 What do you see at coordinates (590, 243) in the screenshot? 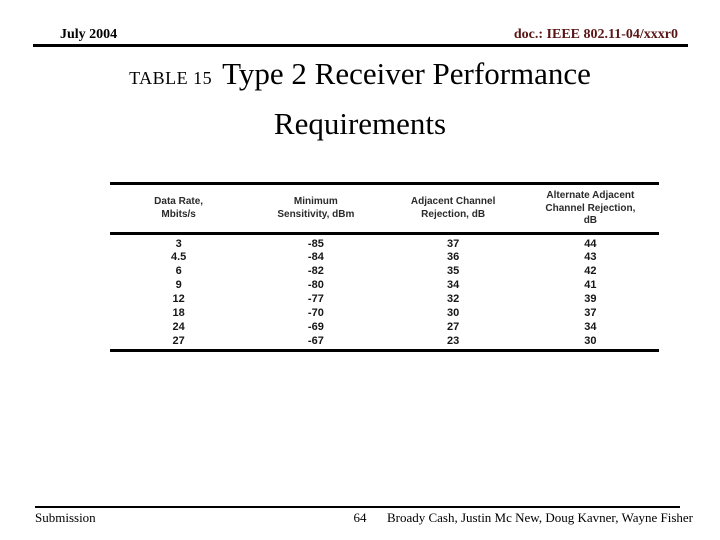
I see `table-cell: 44` at bounding box center [590, 243].